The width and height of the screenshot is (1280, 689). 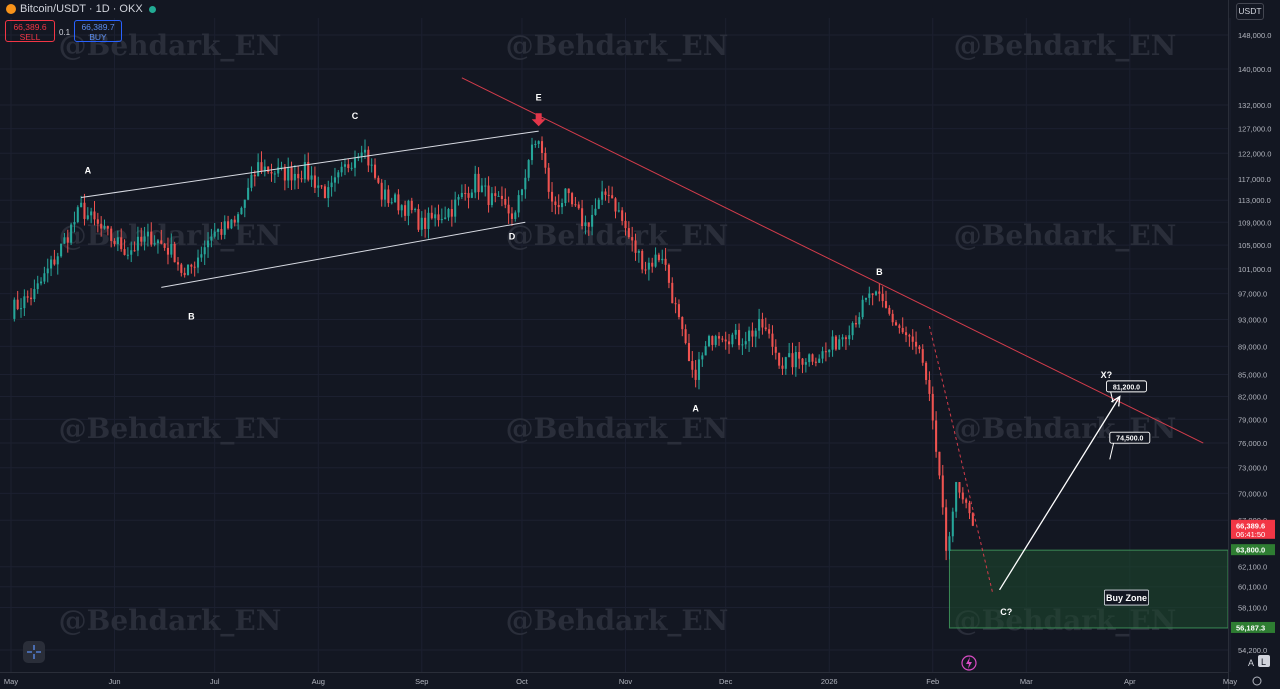 What do you see at coordinates (1252, 294) in the screenshot?
I see `y-axis-tick-label: 97,000.0` at bounding box center [1252, 294].